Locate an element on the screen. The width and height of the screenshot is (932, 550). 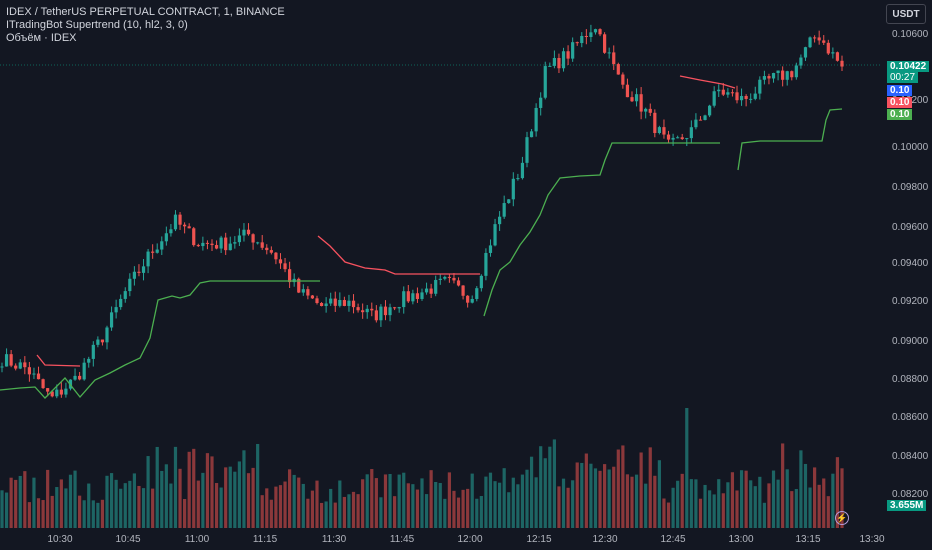
current-price-tag: 0.10422 is located at coordinates (908, 66).